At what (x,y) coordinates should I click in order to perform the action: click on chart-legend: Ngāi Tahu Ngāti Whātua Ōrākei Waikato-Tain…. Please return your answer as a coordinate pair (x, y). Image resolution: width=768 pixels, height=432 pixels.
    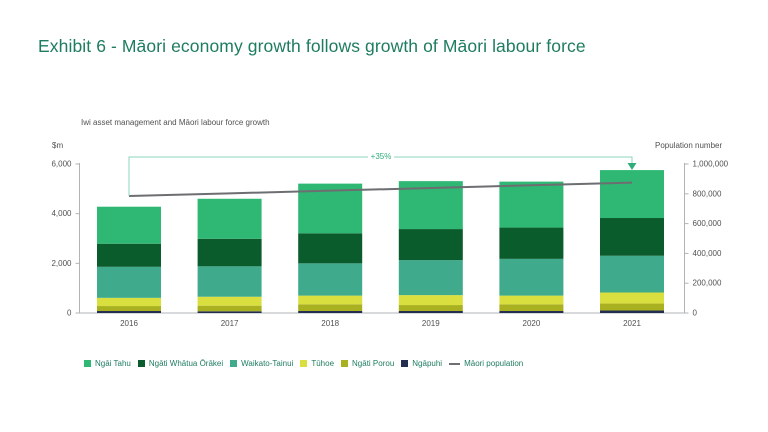
    Looking at the image, I should click on (303, 363).